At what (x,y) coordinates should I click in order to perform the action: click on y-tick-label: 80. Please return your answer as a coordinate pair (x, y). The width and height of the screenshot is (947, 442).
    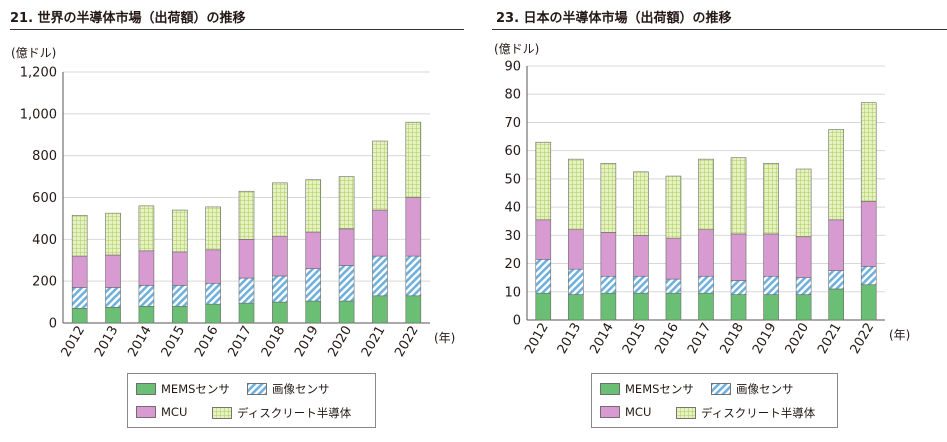
    Looking at the image, I should click on (512, 95).